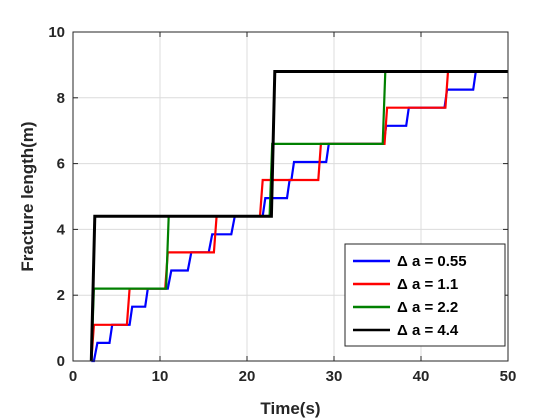 The image size is (560, 420). What do you see at coordinates (247, 376) in the screenshot?
I see `x-tick-label: 20` at bounding box center [247, 376].